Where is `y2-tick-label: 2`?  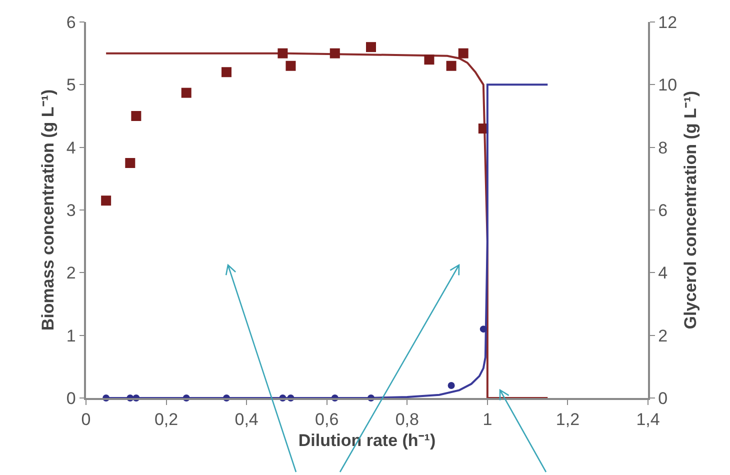 y2-tick-label: 2 is located at coordinates (663, 336).